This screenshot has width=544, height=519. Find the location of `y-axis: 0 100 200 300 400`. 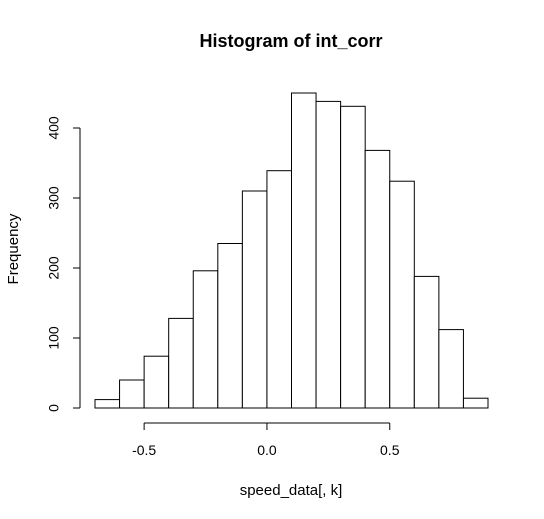

y-axis: 0 100 200 300 400 is located at coordinates (63, 264).